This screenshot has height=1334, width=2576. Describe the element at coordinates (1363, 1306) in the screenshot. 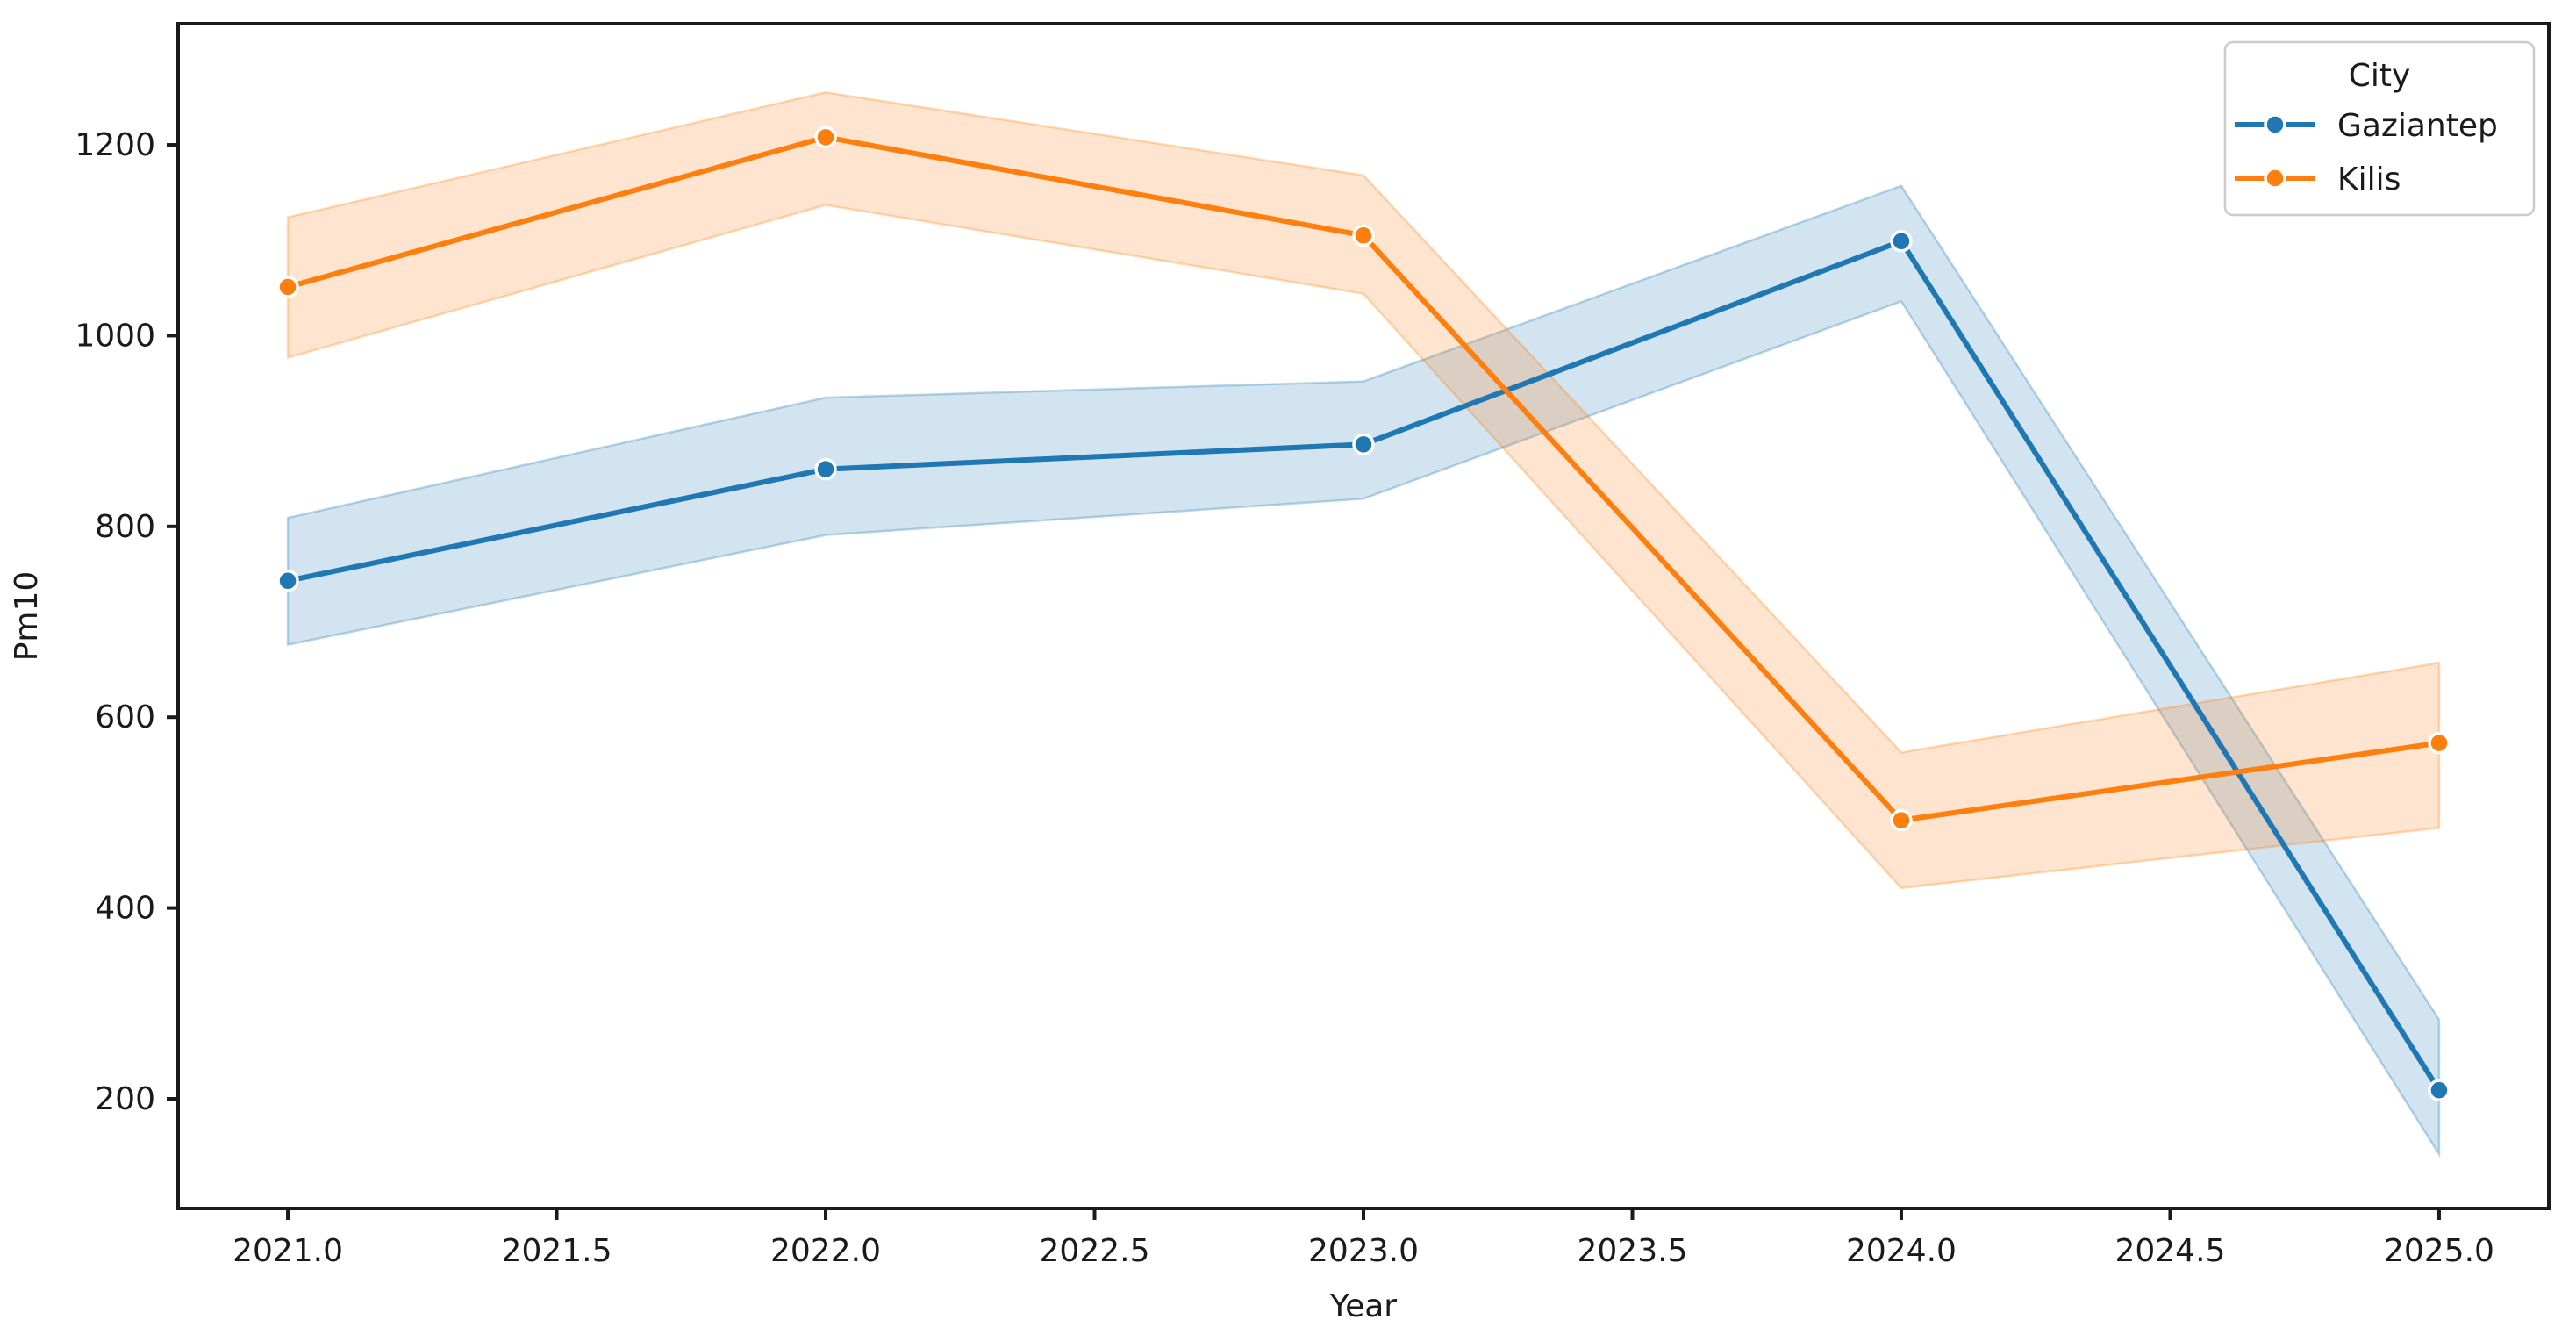

I see `x-axis-label: Year` at that location.